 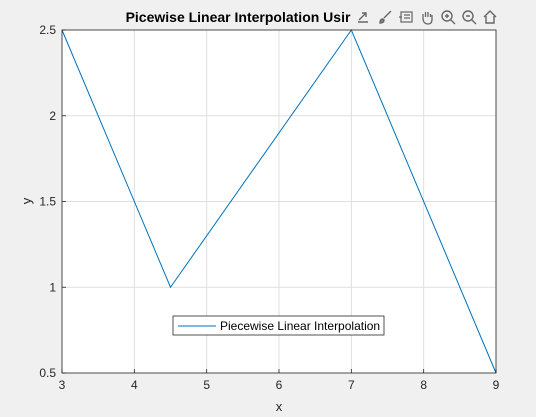 I want to click on y-ticks: 0.5 1 1.5 2 2.5, so click(x=52, y=201).